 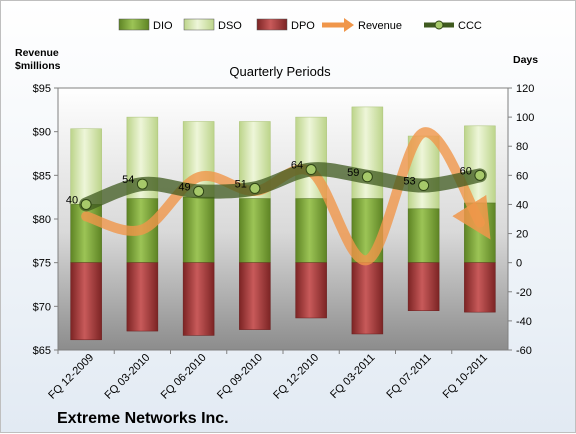 I want to click on left-axis-title-line2: $millions, so click(x=38, y=66).